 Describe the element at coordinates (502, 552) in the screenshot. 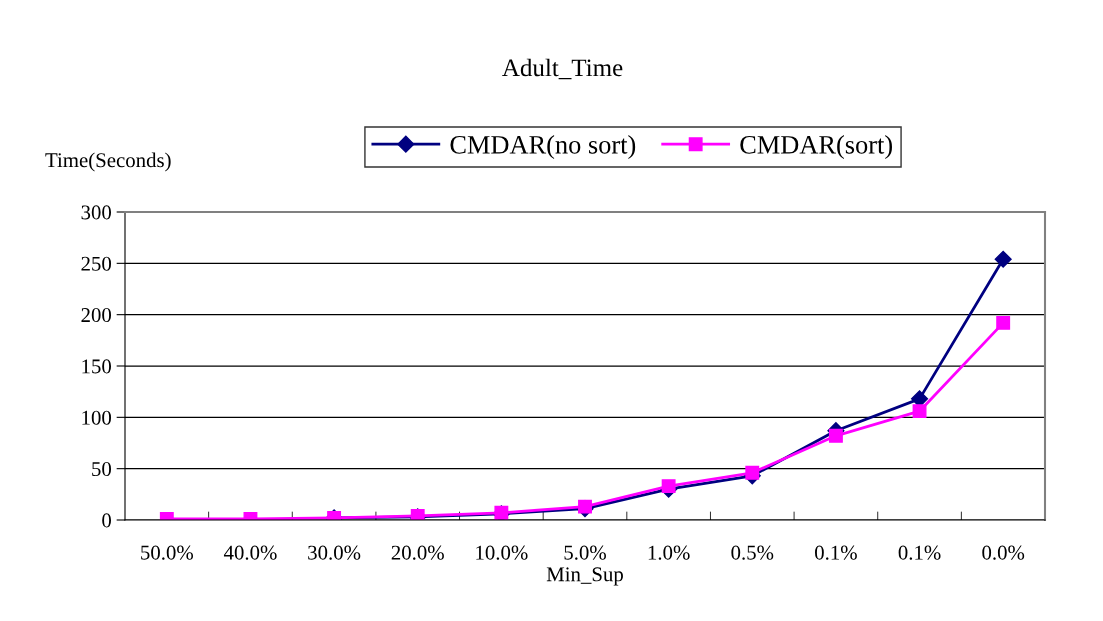

I see `x-tick-label: 10.0%` at that location.